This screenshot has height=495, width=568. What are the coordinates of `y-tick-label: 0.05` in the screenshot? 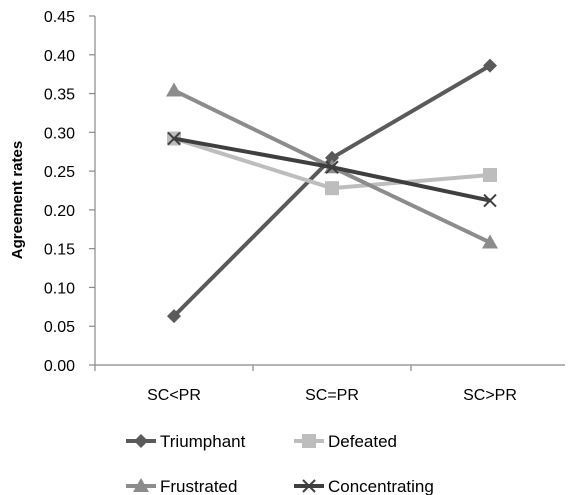 It's located at (59, 327).